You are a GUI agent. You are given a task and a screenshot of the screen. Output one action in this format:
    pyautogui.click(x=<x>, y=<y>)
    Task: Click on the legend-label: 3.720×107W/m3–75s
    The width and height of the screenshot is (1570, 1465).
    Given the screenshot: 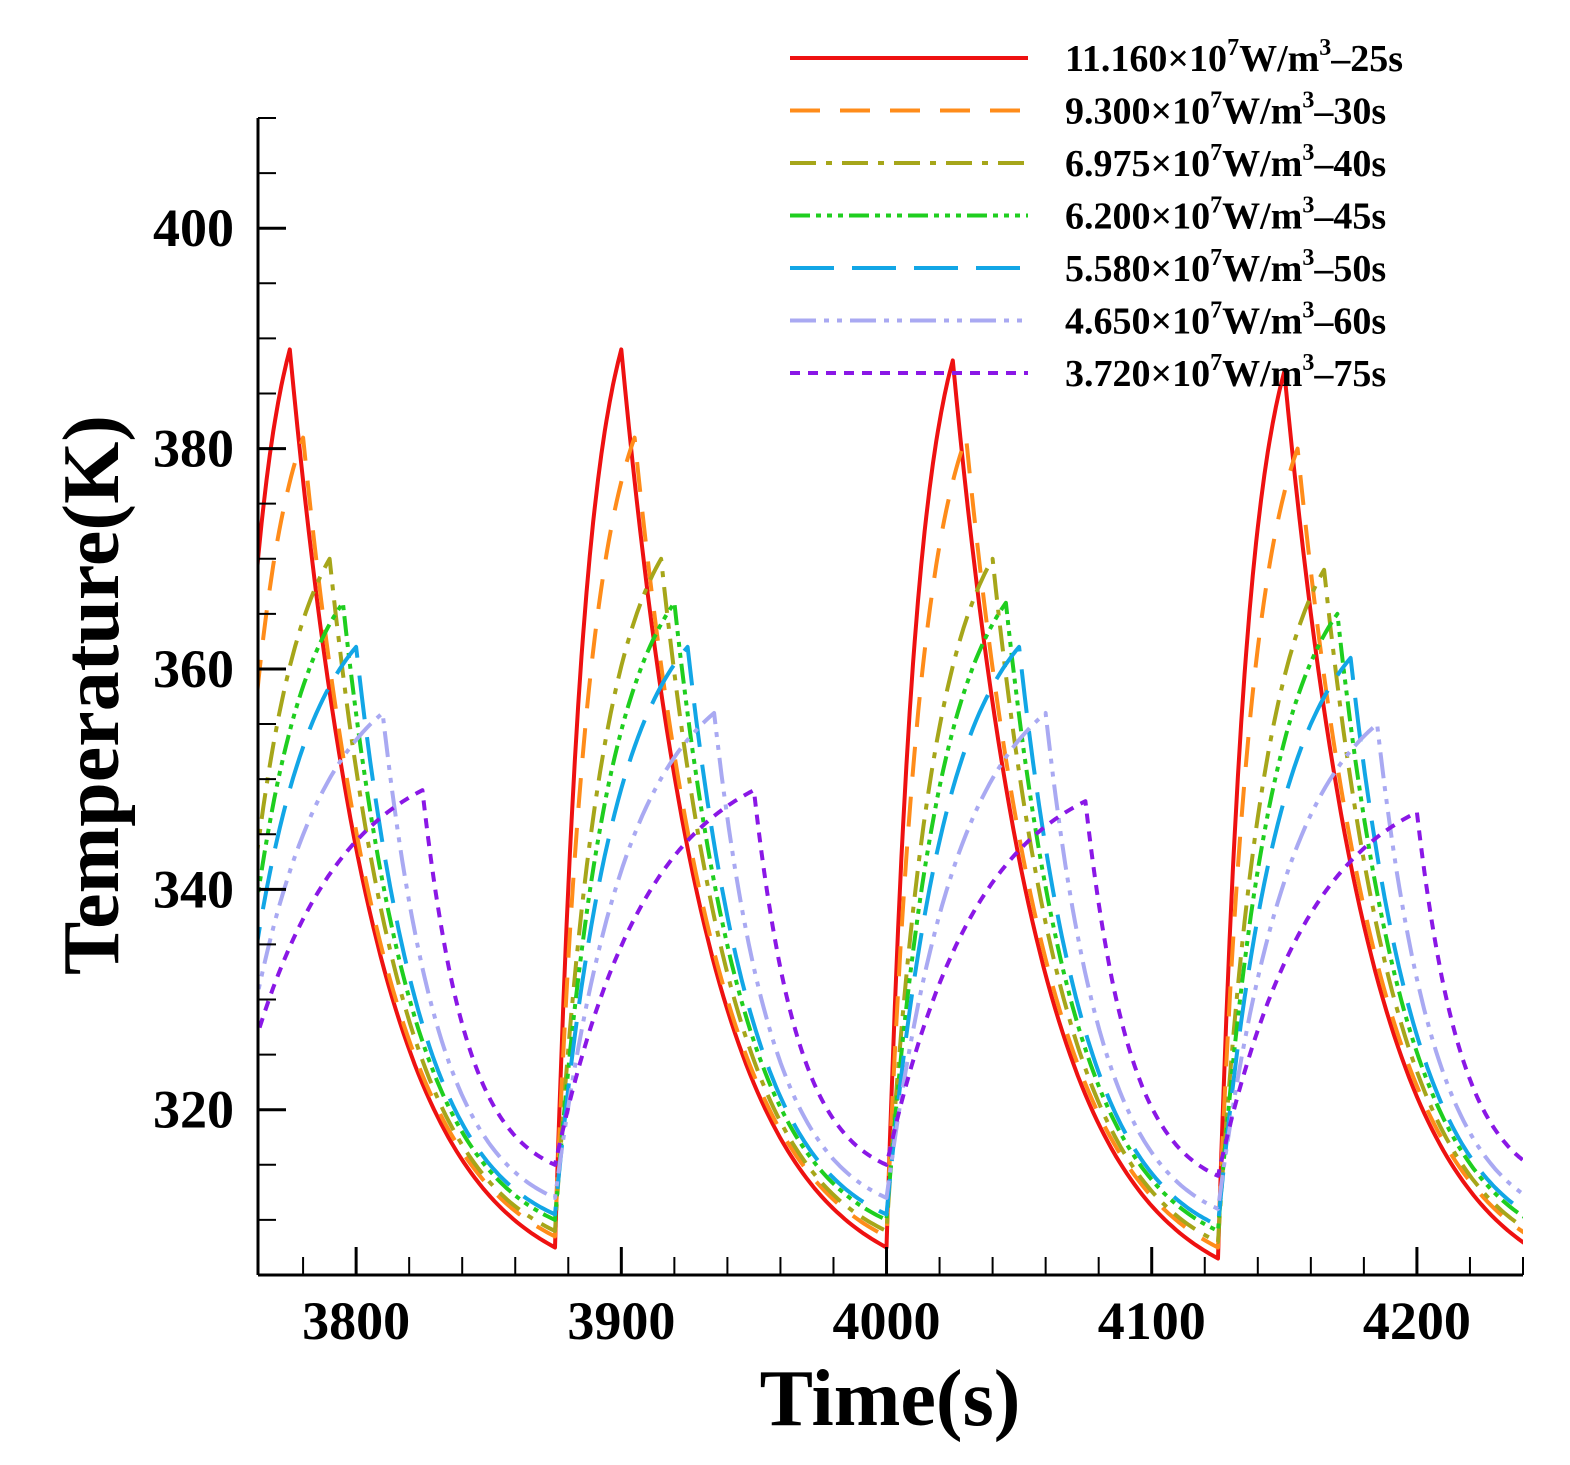 What is the action you would take?
    pyautogui.click(x=1225, y=372)
    